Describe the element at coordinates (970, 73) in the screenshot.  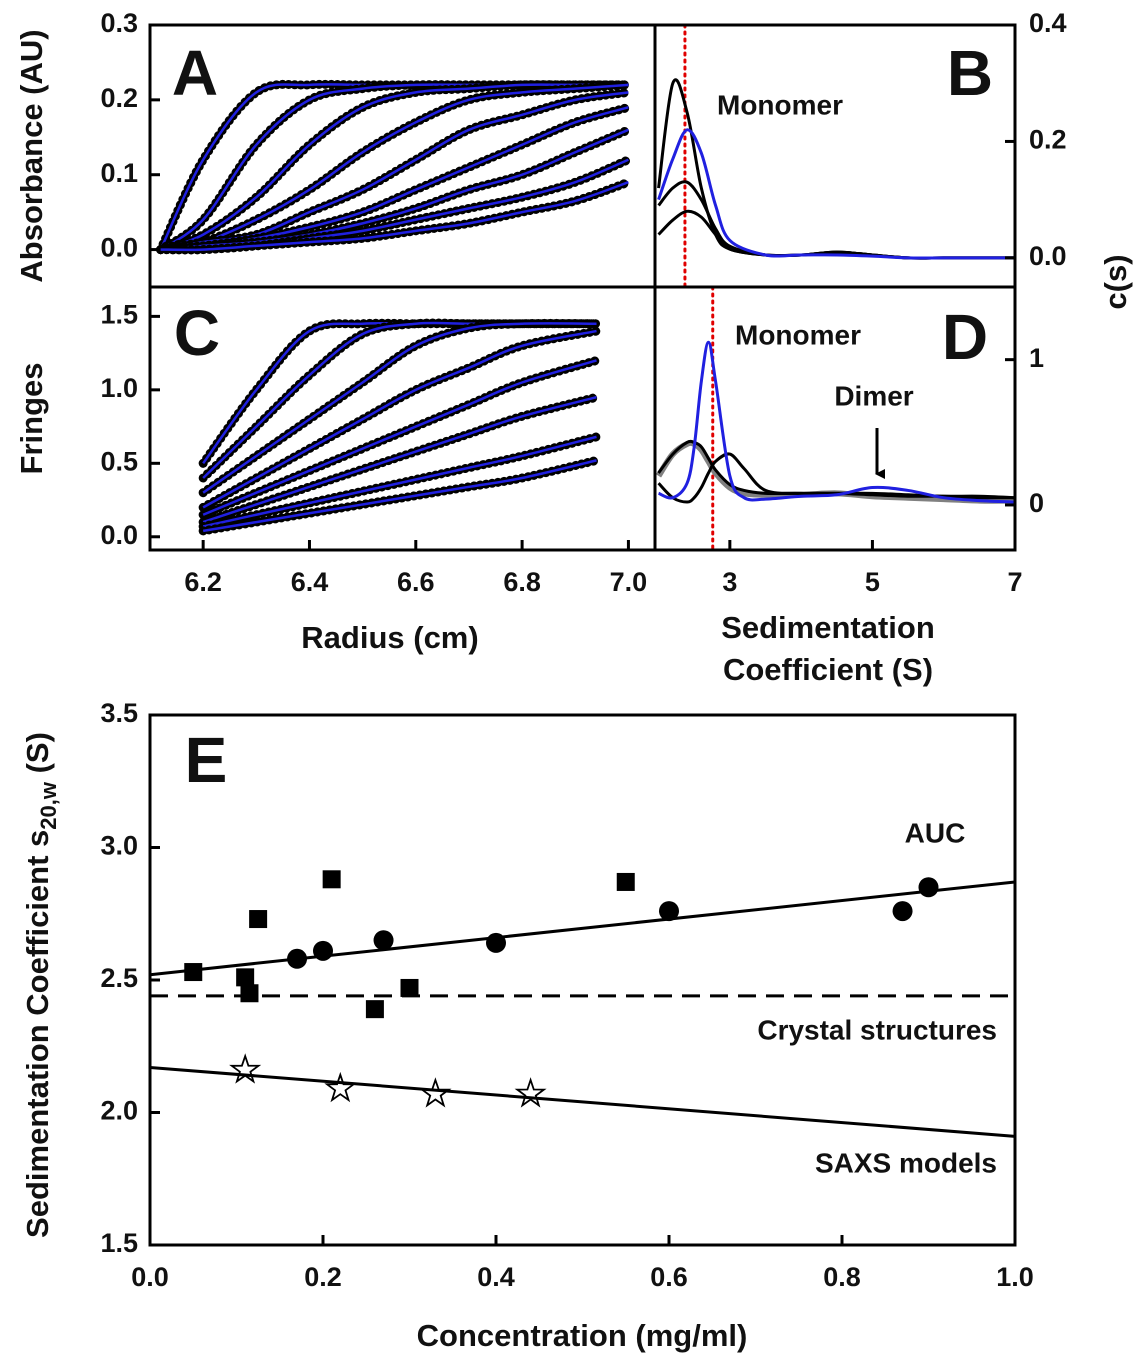
I see `panel-letter: B` at that location.